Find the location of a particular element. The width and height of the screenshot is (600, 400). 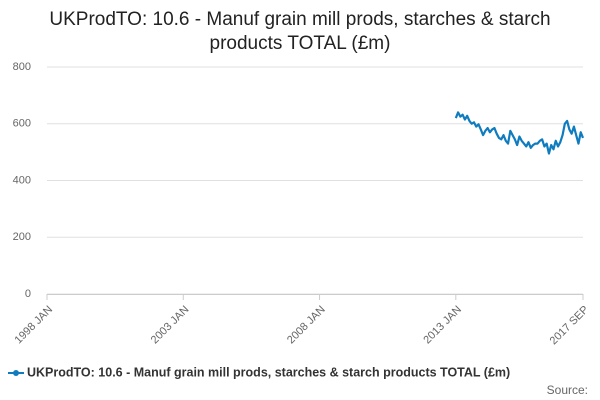

source-label: Source: is located at coordinates (567, 390).